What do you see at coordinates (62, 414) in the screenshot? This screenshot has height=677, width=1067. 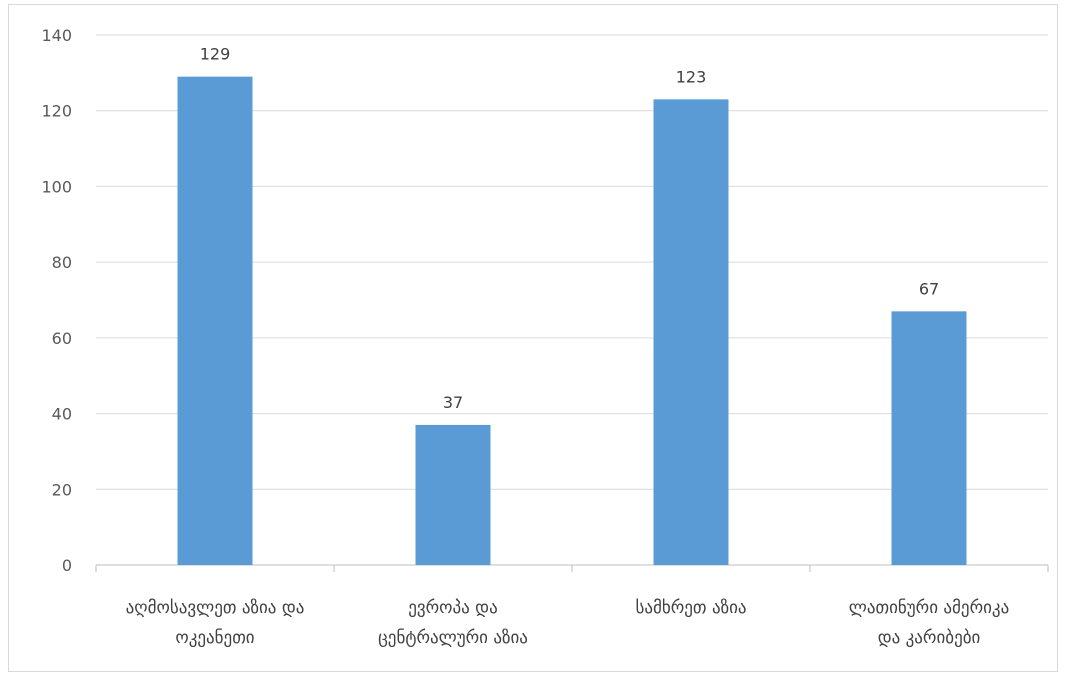 I see `y-tick-label: 40` at bounding box center [62, 414].